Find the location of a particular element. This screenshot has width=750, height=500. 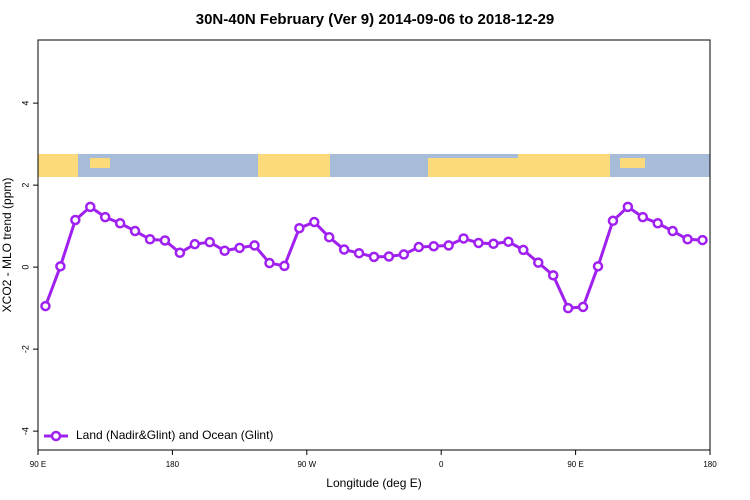

x-tick-label: 90 W is located at coordinates (306, 464).